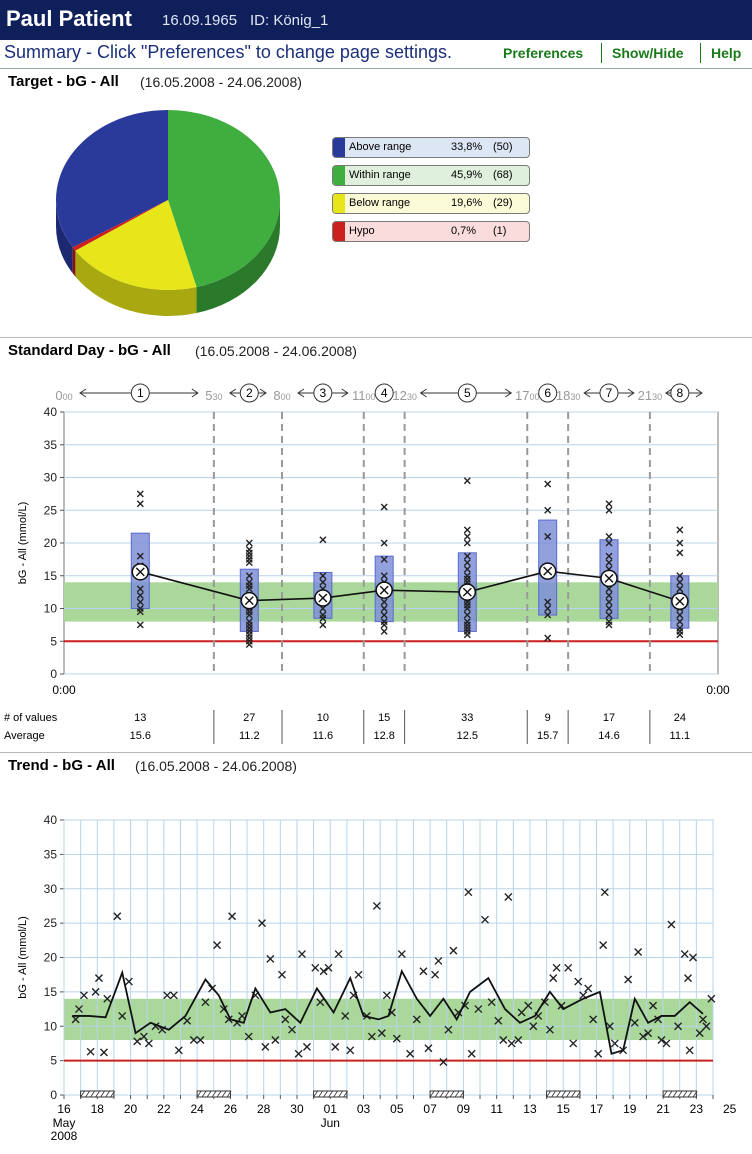 Image resolution: width=752 pixels, height=1154 pixels. What do you see at coordinates (648, 53) in the screenshot?
I see `show-hide-link: Show/Hide` at bounding box center [648, 53].